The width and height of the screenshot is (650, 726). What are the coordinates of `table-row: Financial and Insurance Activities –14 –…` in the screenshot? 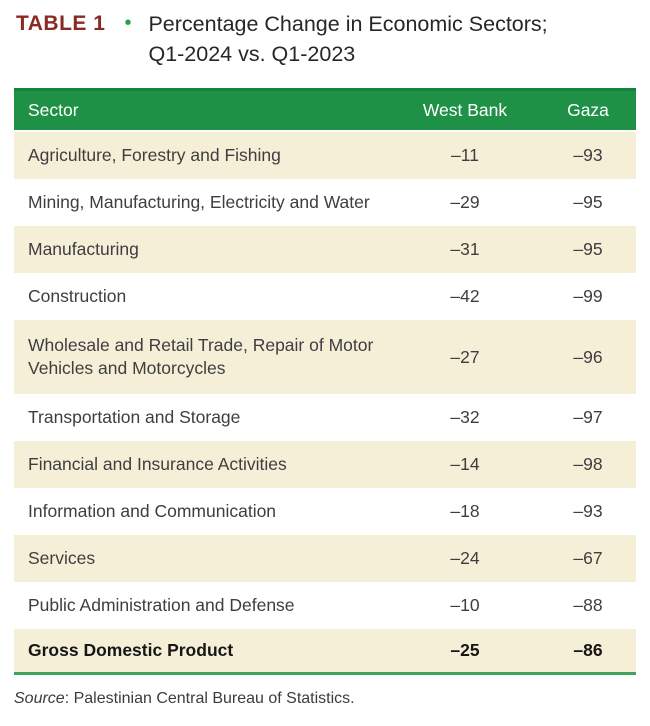 It's located at (325, 464).